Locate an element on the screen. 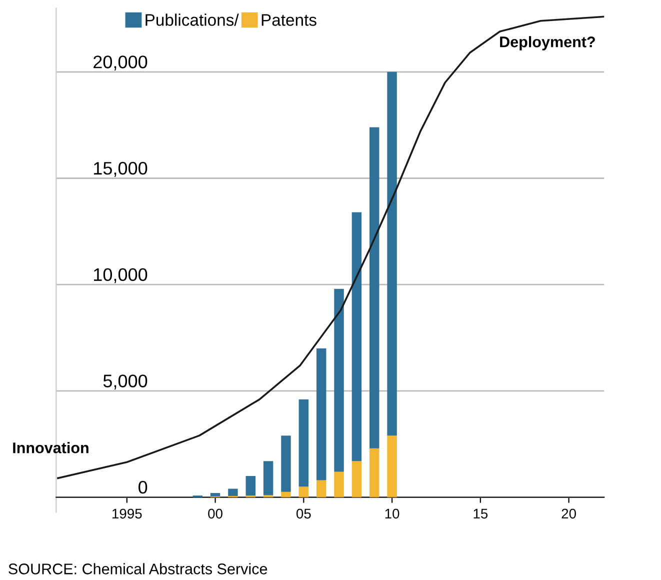  annotation: Deployment? is located at coordinates (547, 43).